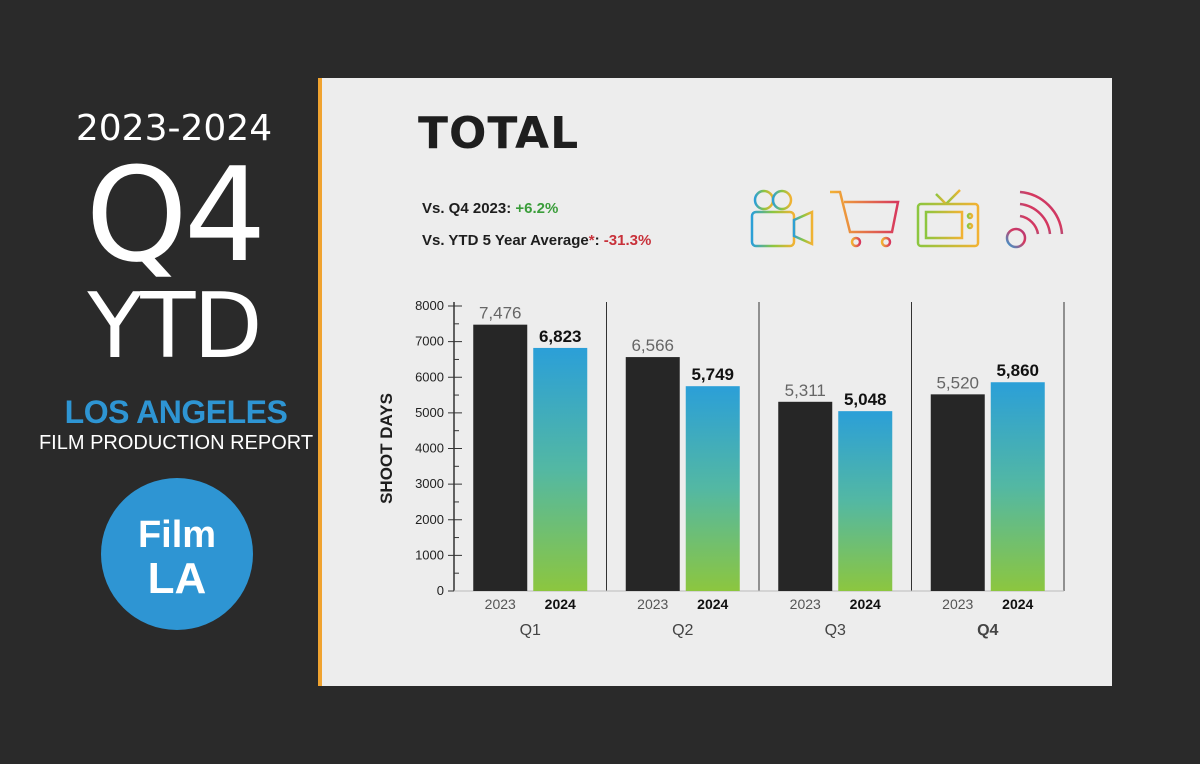 The image size is (1200, 764). I want to click on stat-vs-q4-2023: Vs. Q4 2023: +6.2%, so click(490, 208).